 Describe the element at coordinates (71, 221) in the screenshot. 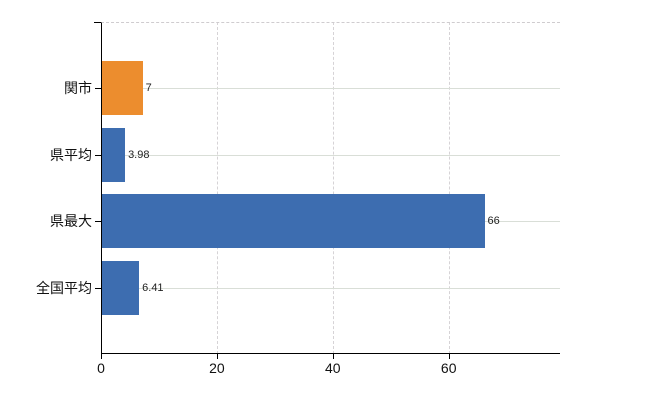

I see `category-label: 県最大` at that location.